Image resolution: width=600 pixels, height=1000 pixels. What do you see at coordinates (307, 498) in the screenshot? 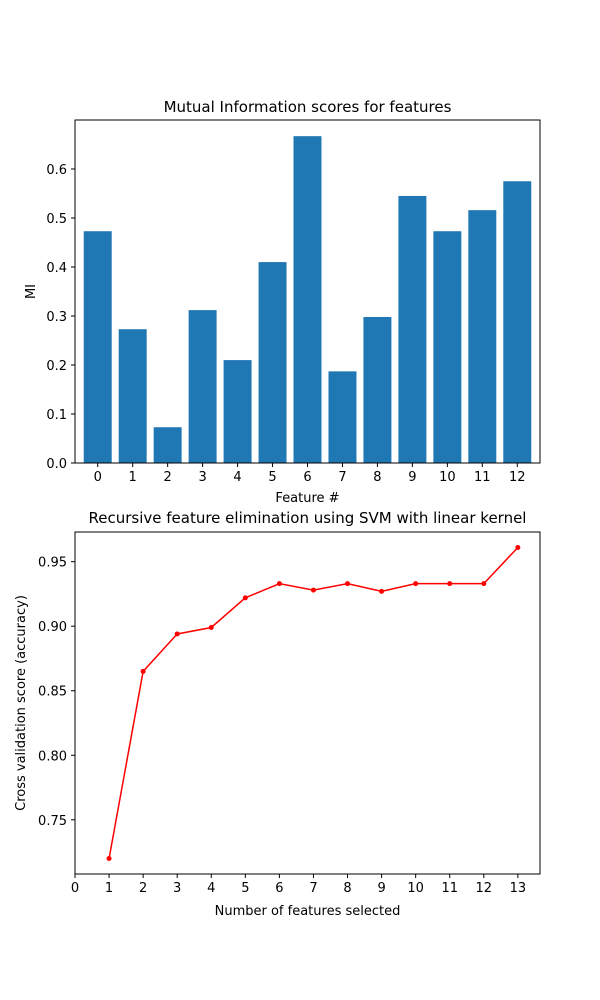
I see `chart1-x-axis-label: Feature #` at bounding box center [307, 498].